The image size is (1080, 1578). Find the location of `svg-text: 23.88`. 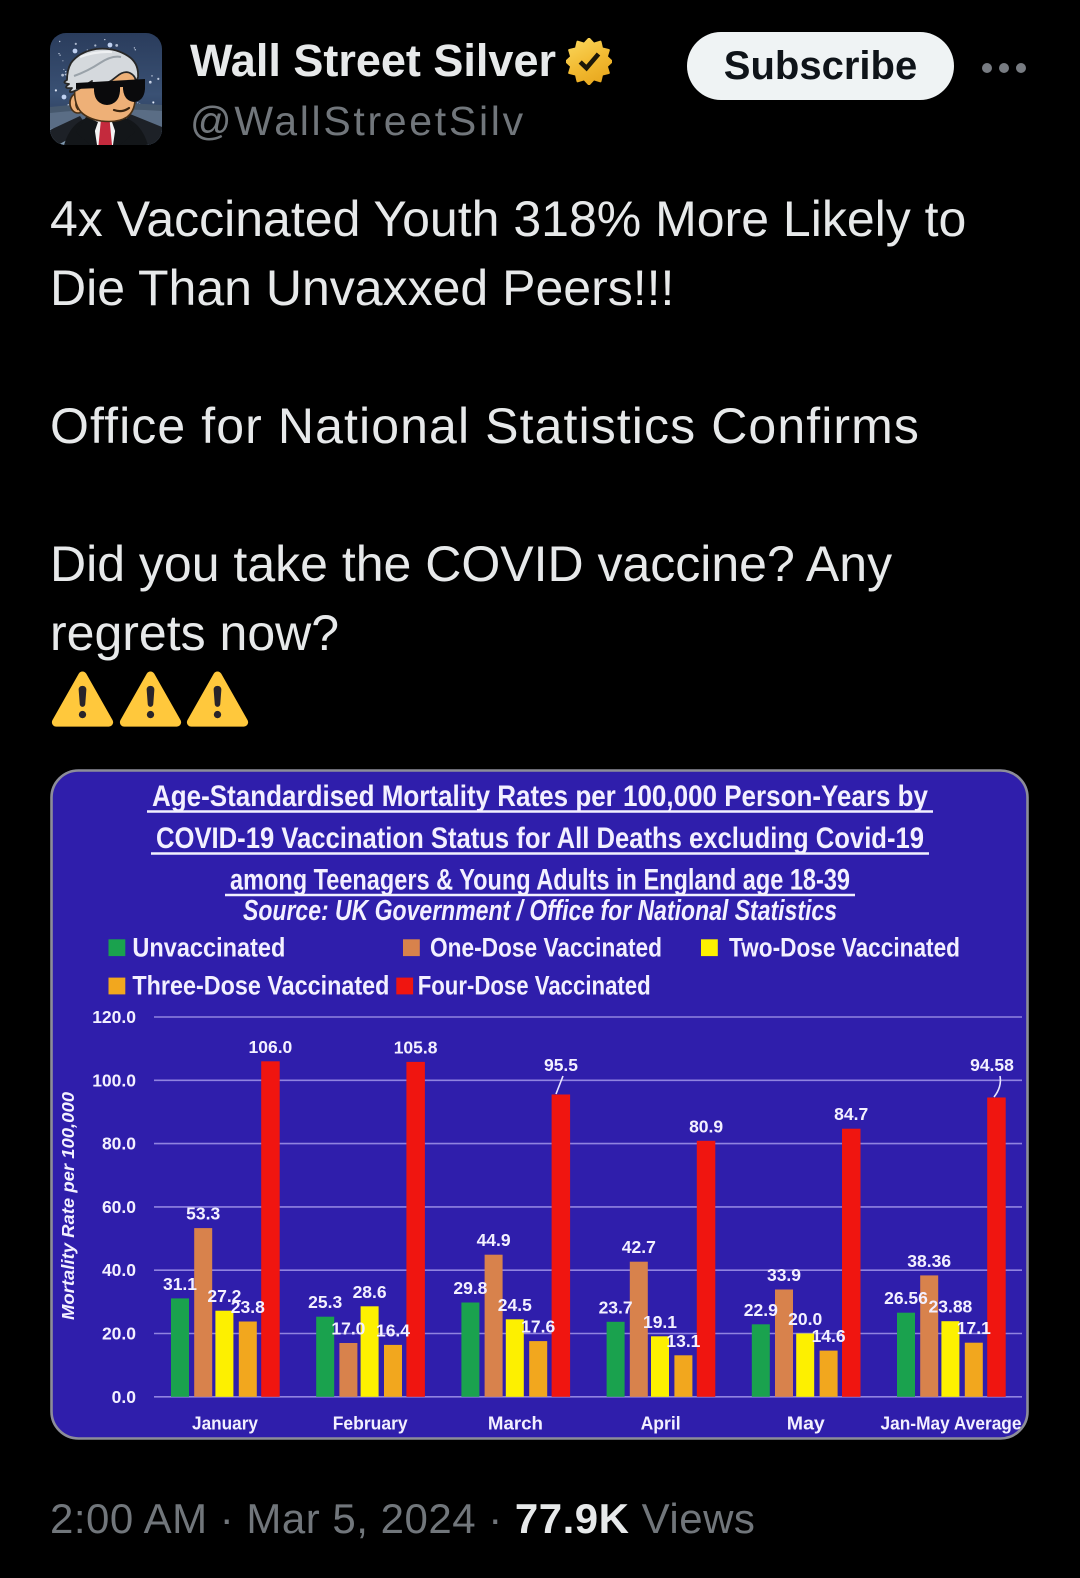

svg-text: 23.88 is located at coordinates (951, 1307).